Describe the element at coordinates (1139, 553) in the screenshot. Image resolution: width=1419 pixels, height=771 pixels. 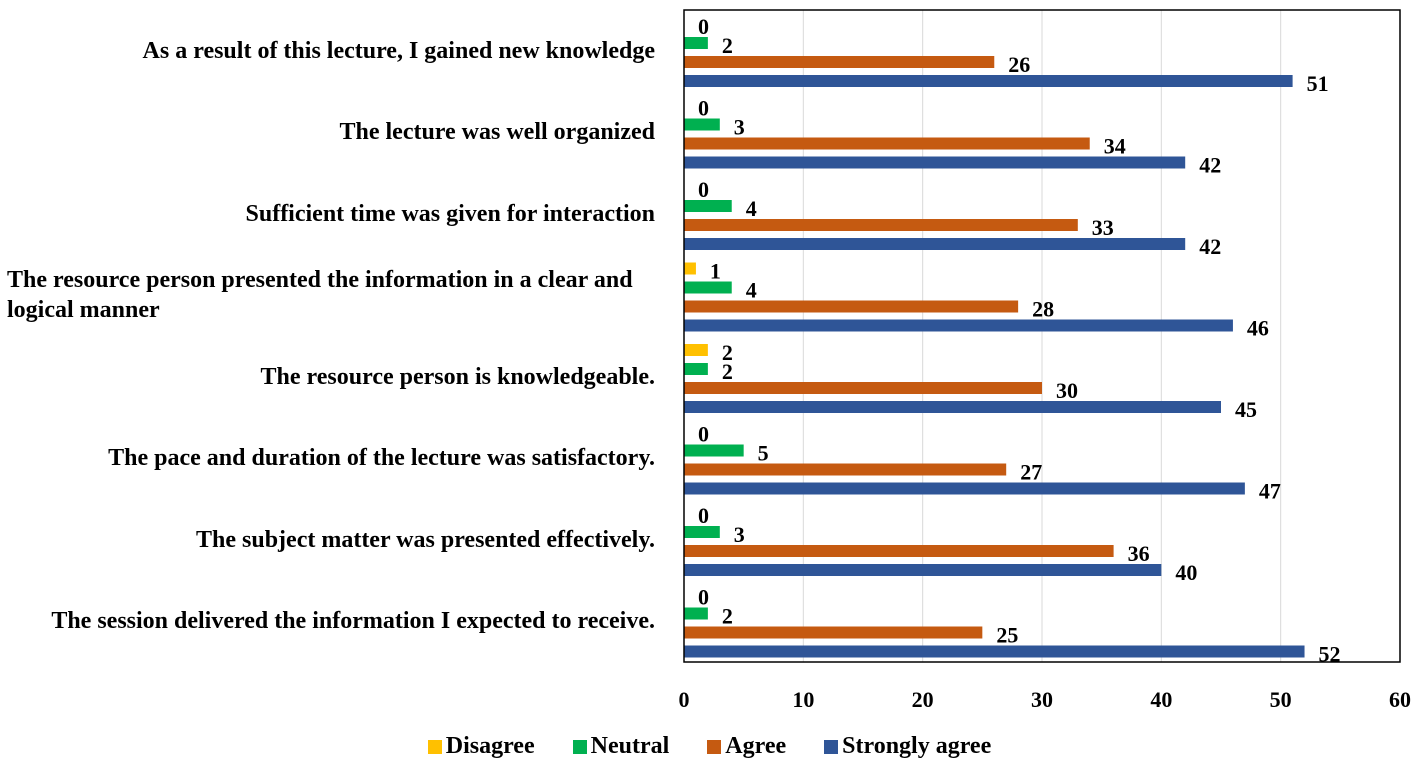
I see `data-label: 36` at that location.